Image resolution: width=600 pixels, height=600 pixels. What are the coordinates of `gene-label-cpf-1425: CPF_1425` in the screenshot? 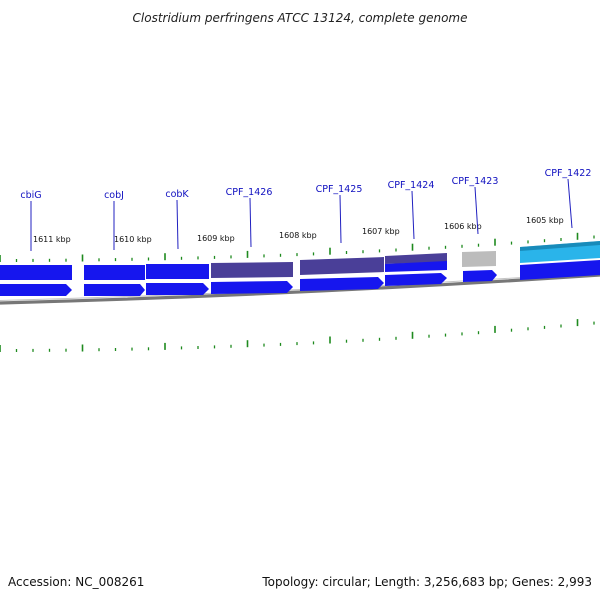 It's located at (339, 189).